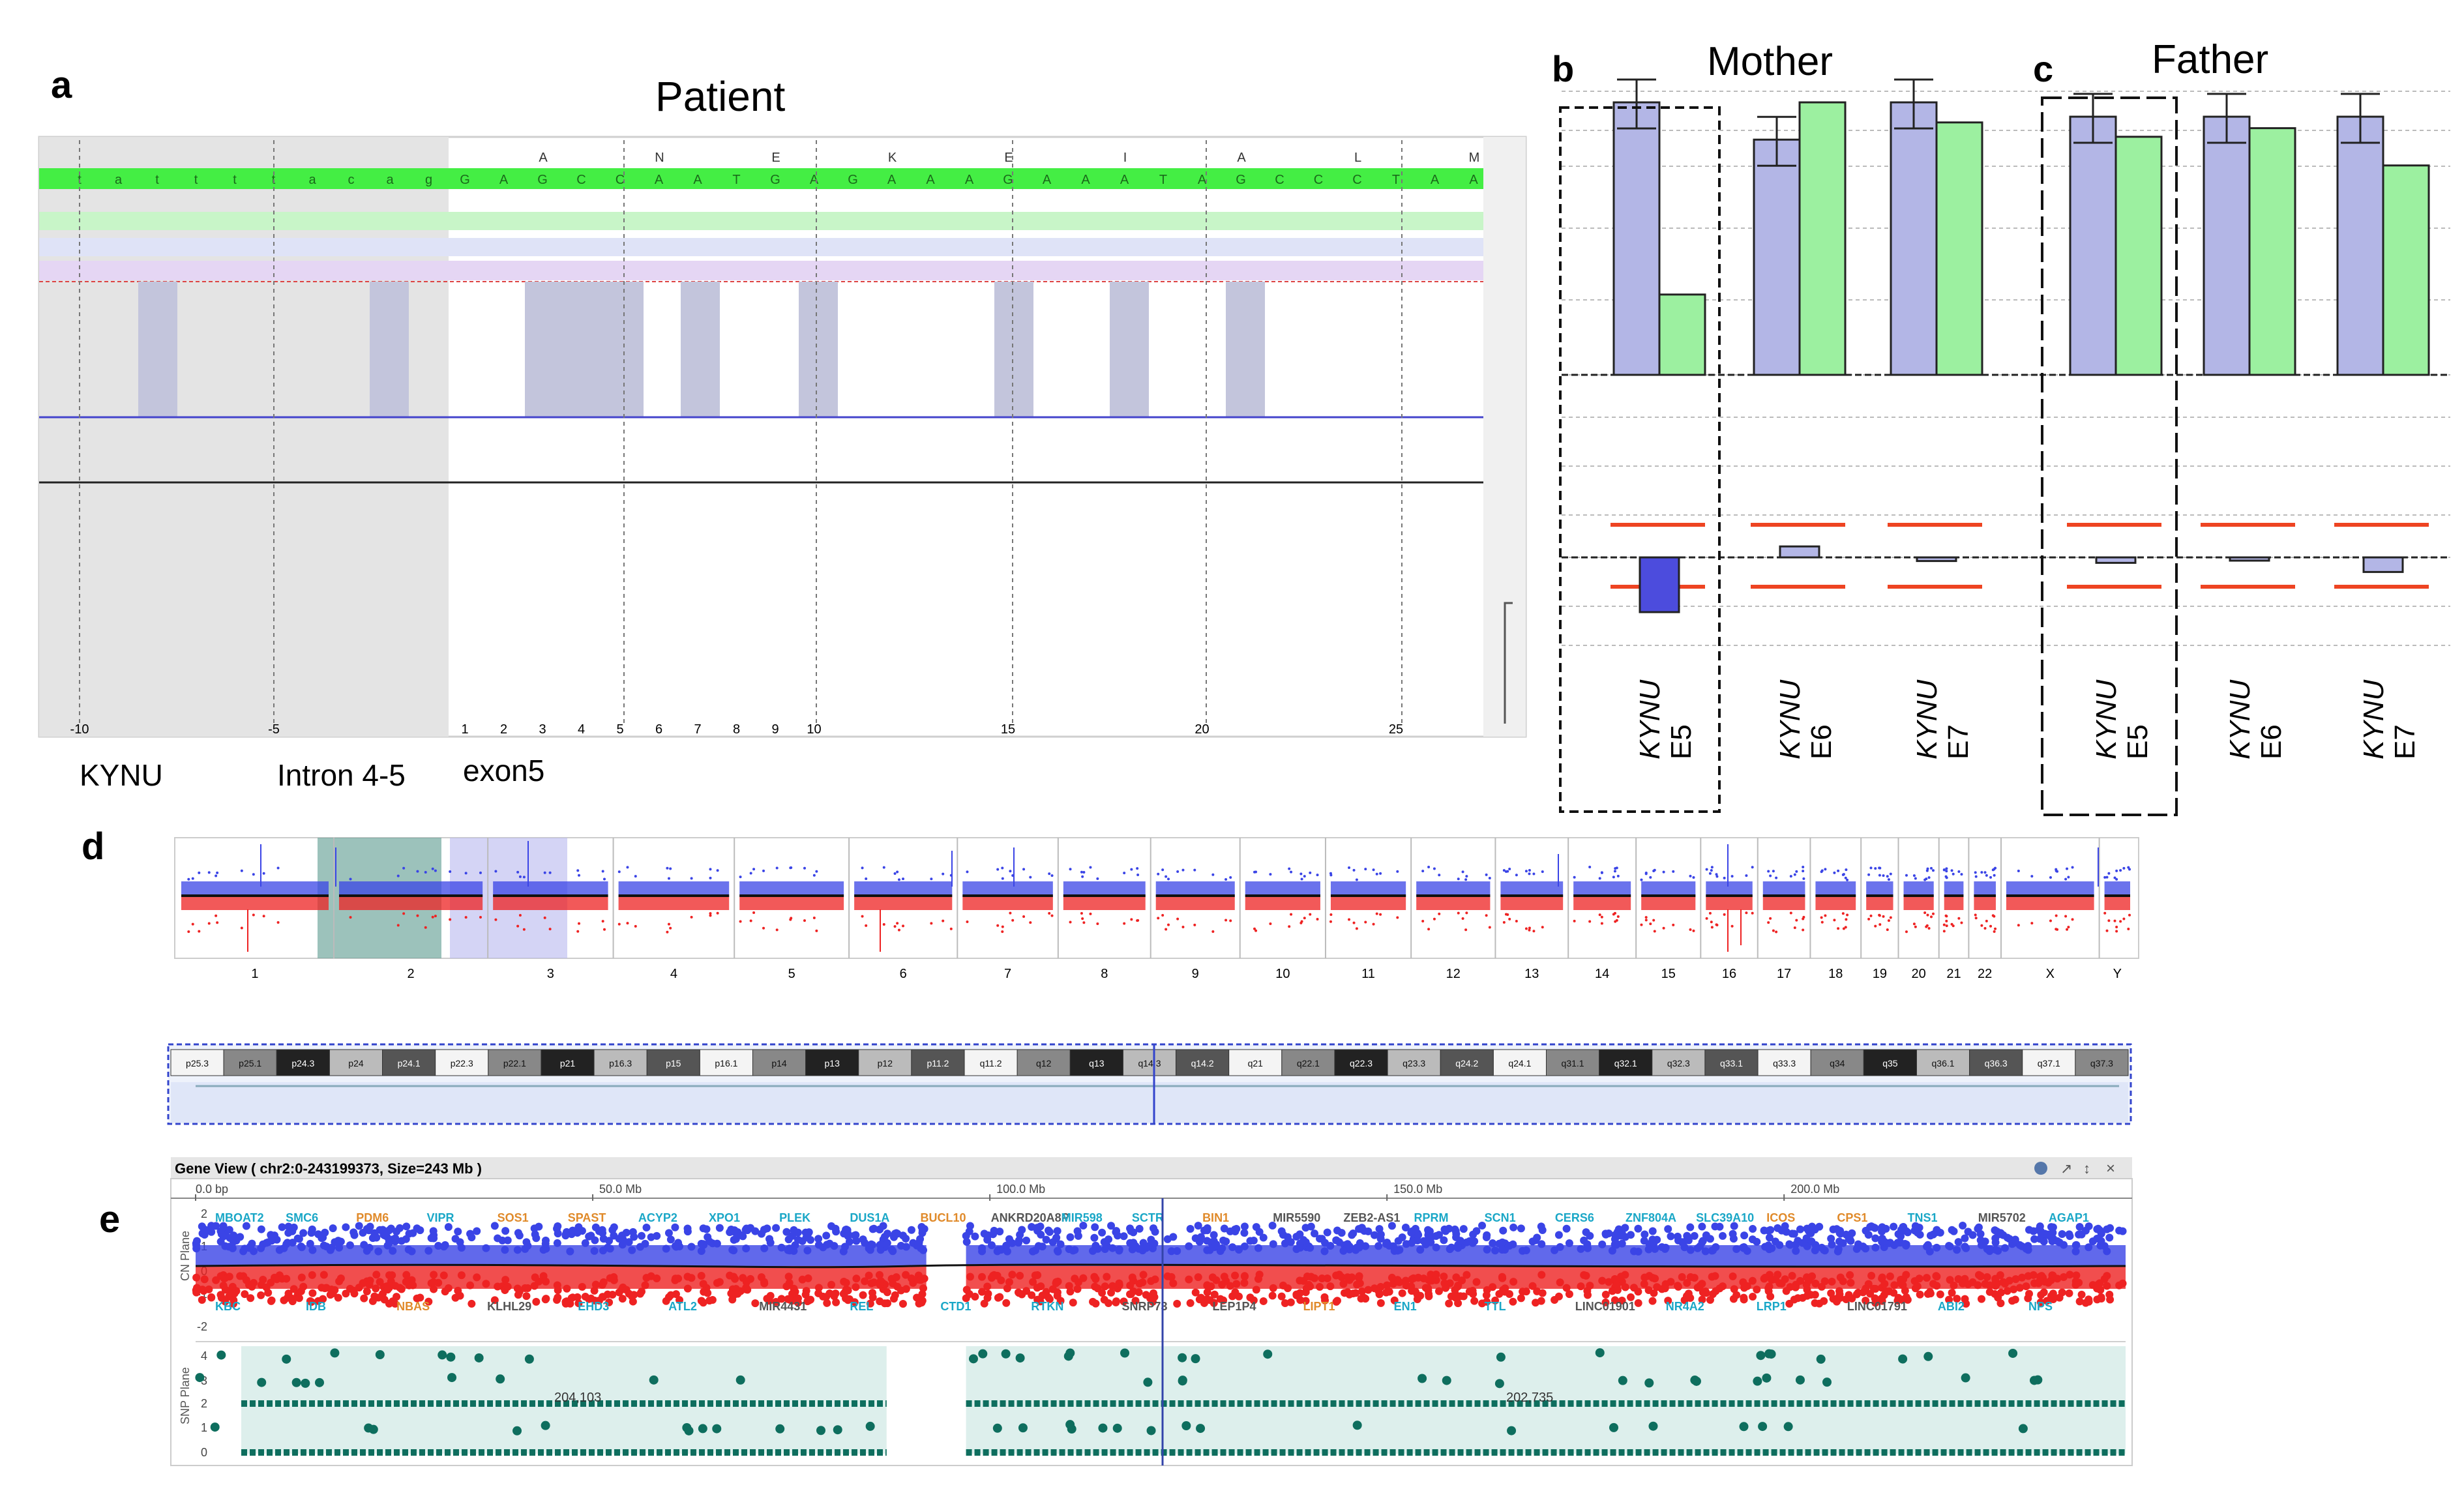 The height and width of the screenshot is (1487, 2464). What do you see at coordinates (682, 1306) in the screenshot?
I see `gene-label: ATL2` at bounding box center [682, 1306].